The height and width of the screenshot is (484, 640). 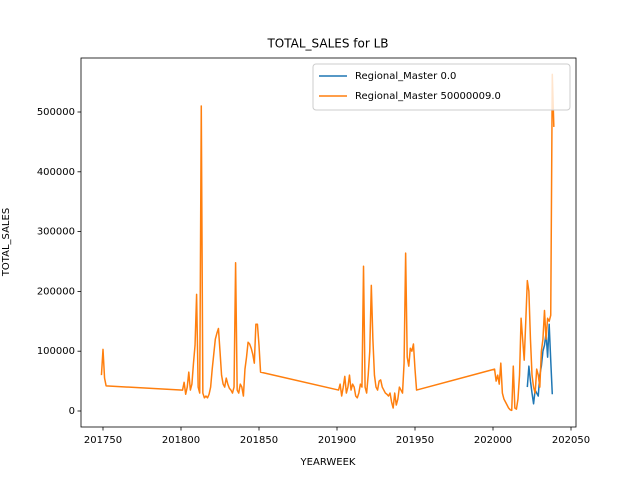 What do you see at coordinates (327, 44) in the screenshot?
I see `chart-title: TOTAL_SALES for LB` at bounding box center [327, 44].